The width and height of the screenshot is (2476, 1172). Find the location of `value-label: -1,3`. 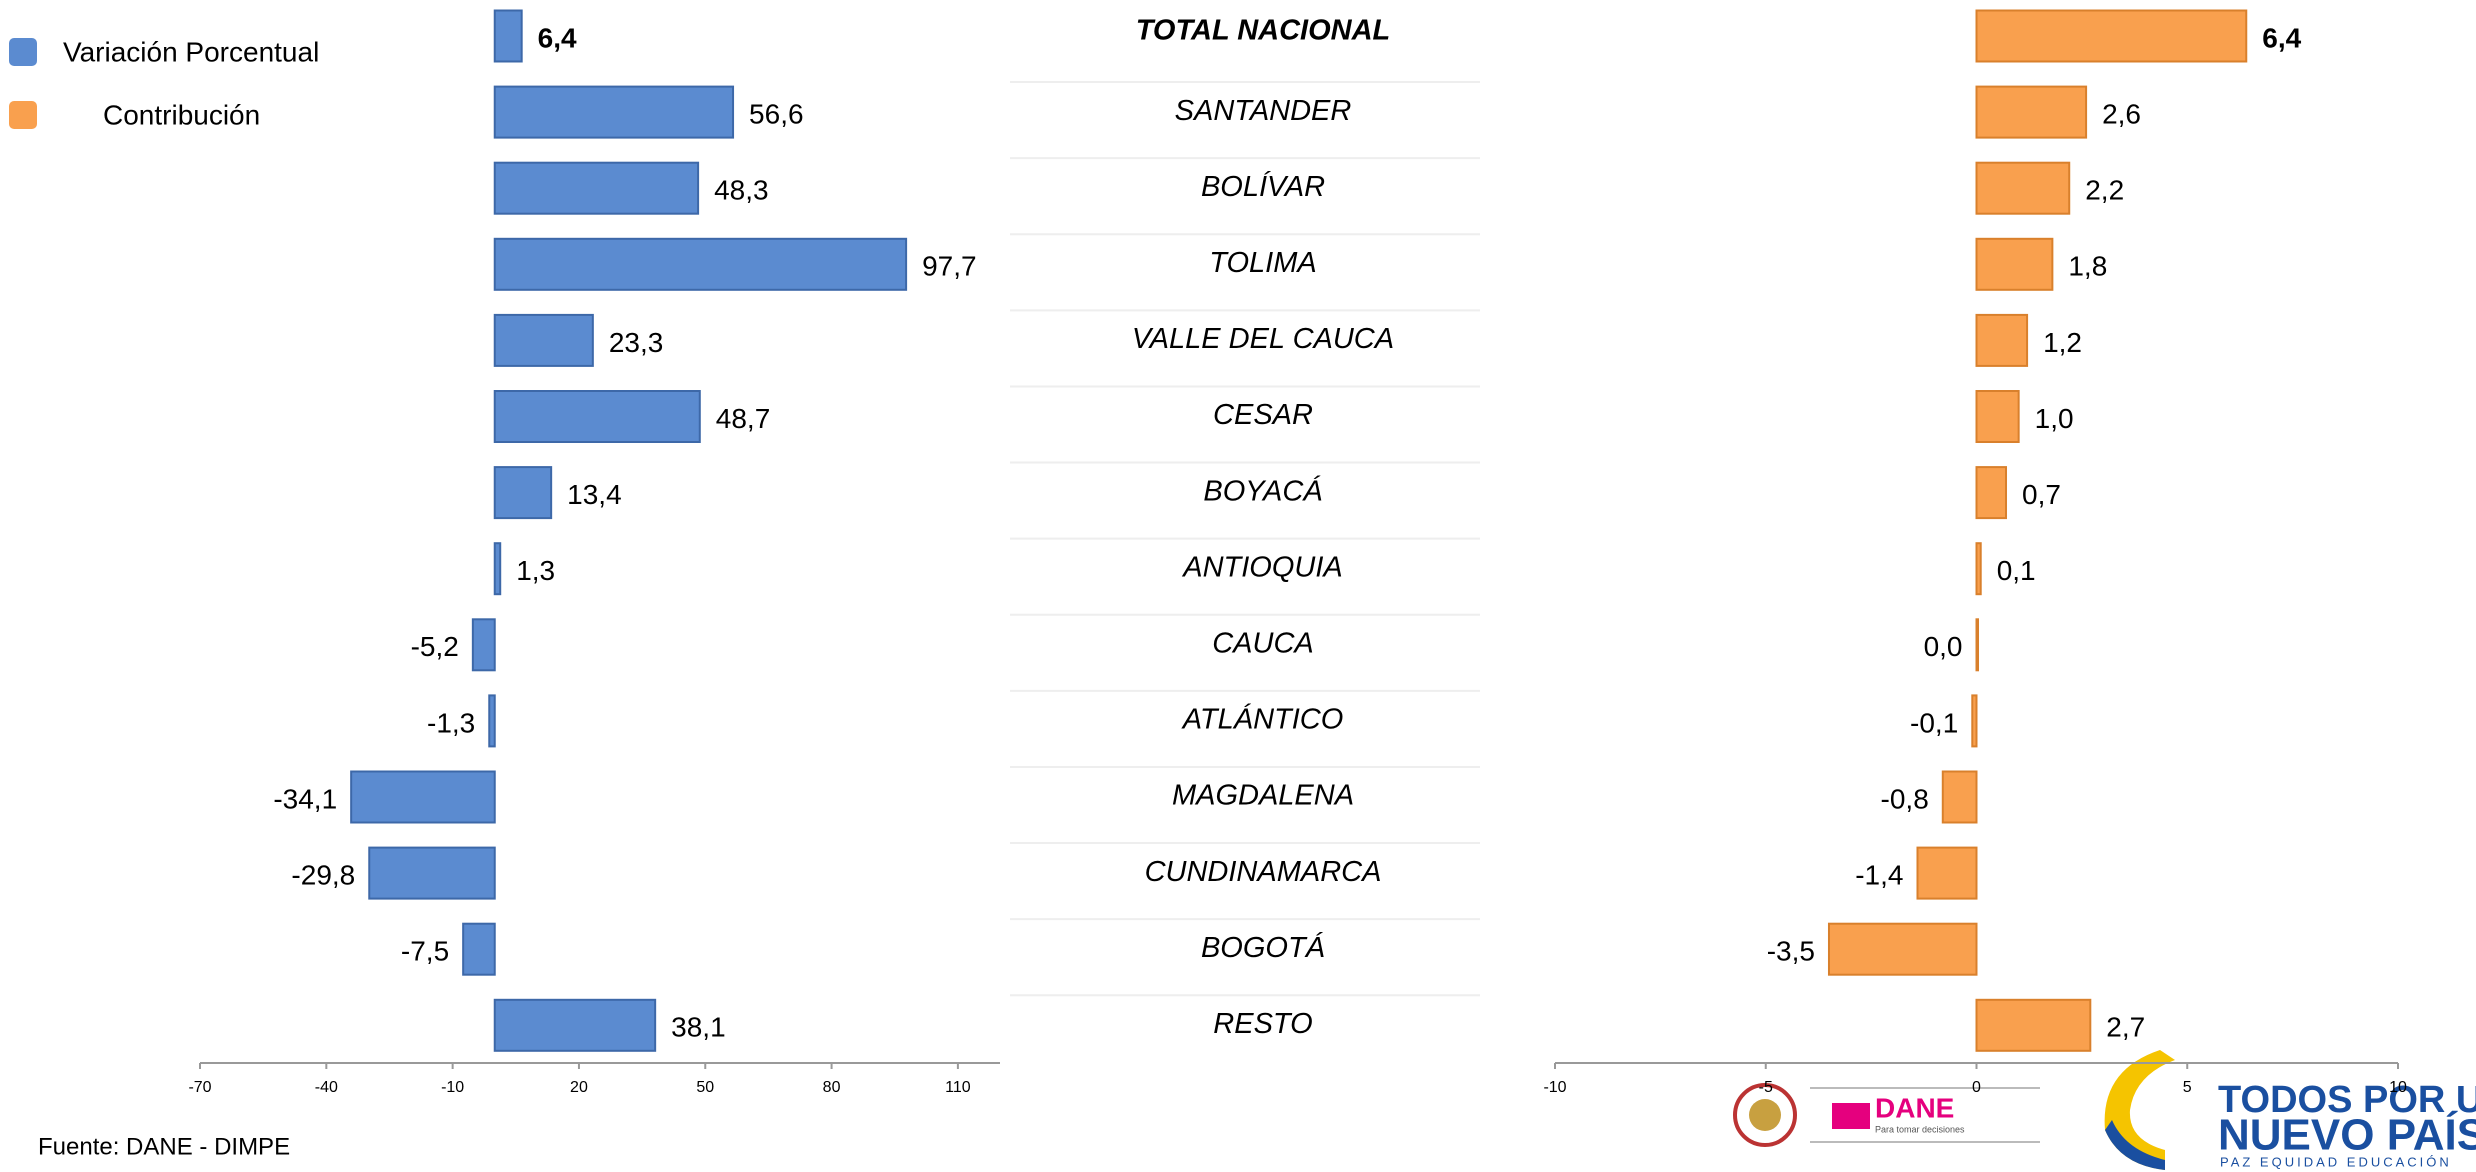

value-label: -1,3 is located at coordinates (451, 722).